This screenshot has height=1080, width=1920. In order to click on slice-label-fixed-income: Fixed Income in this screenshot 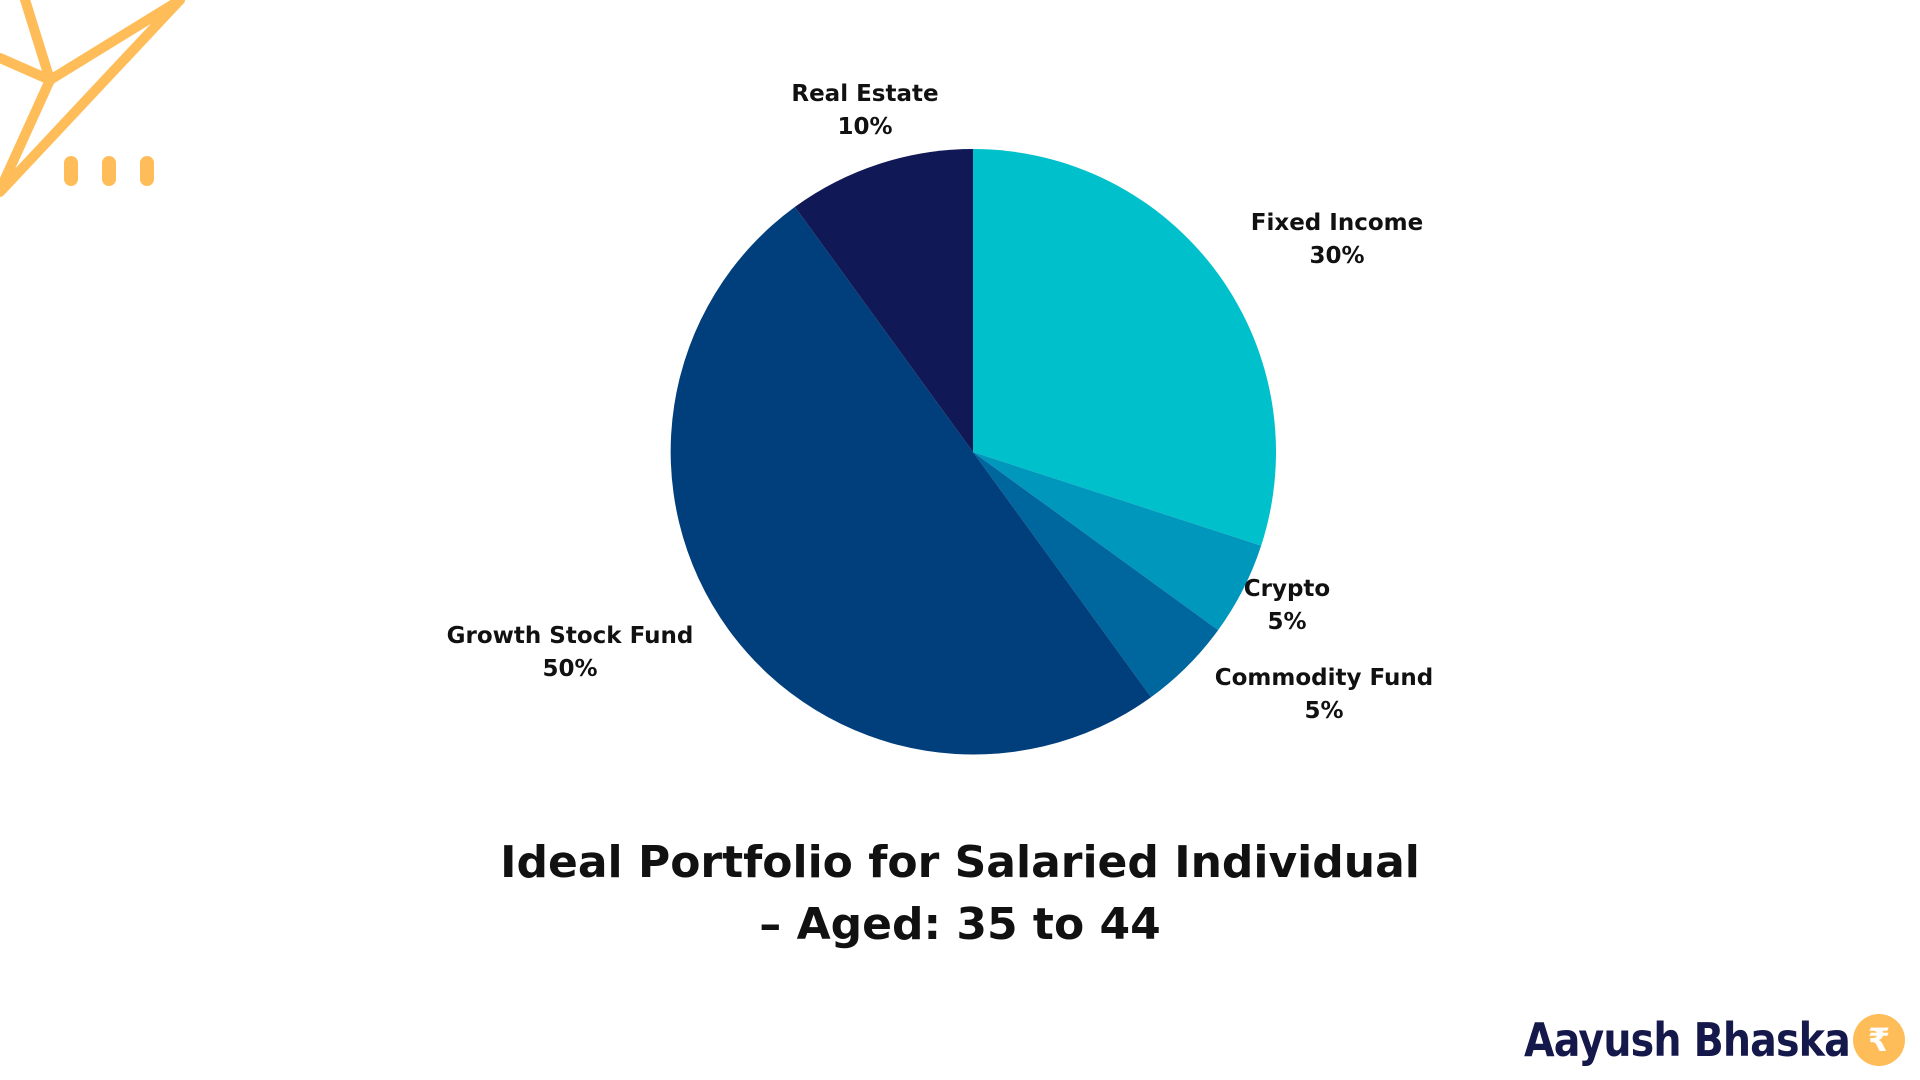, I will do `click(1337, 223)`.